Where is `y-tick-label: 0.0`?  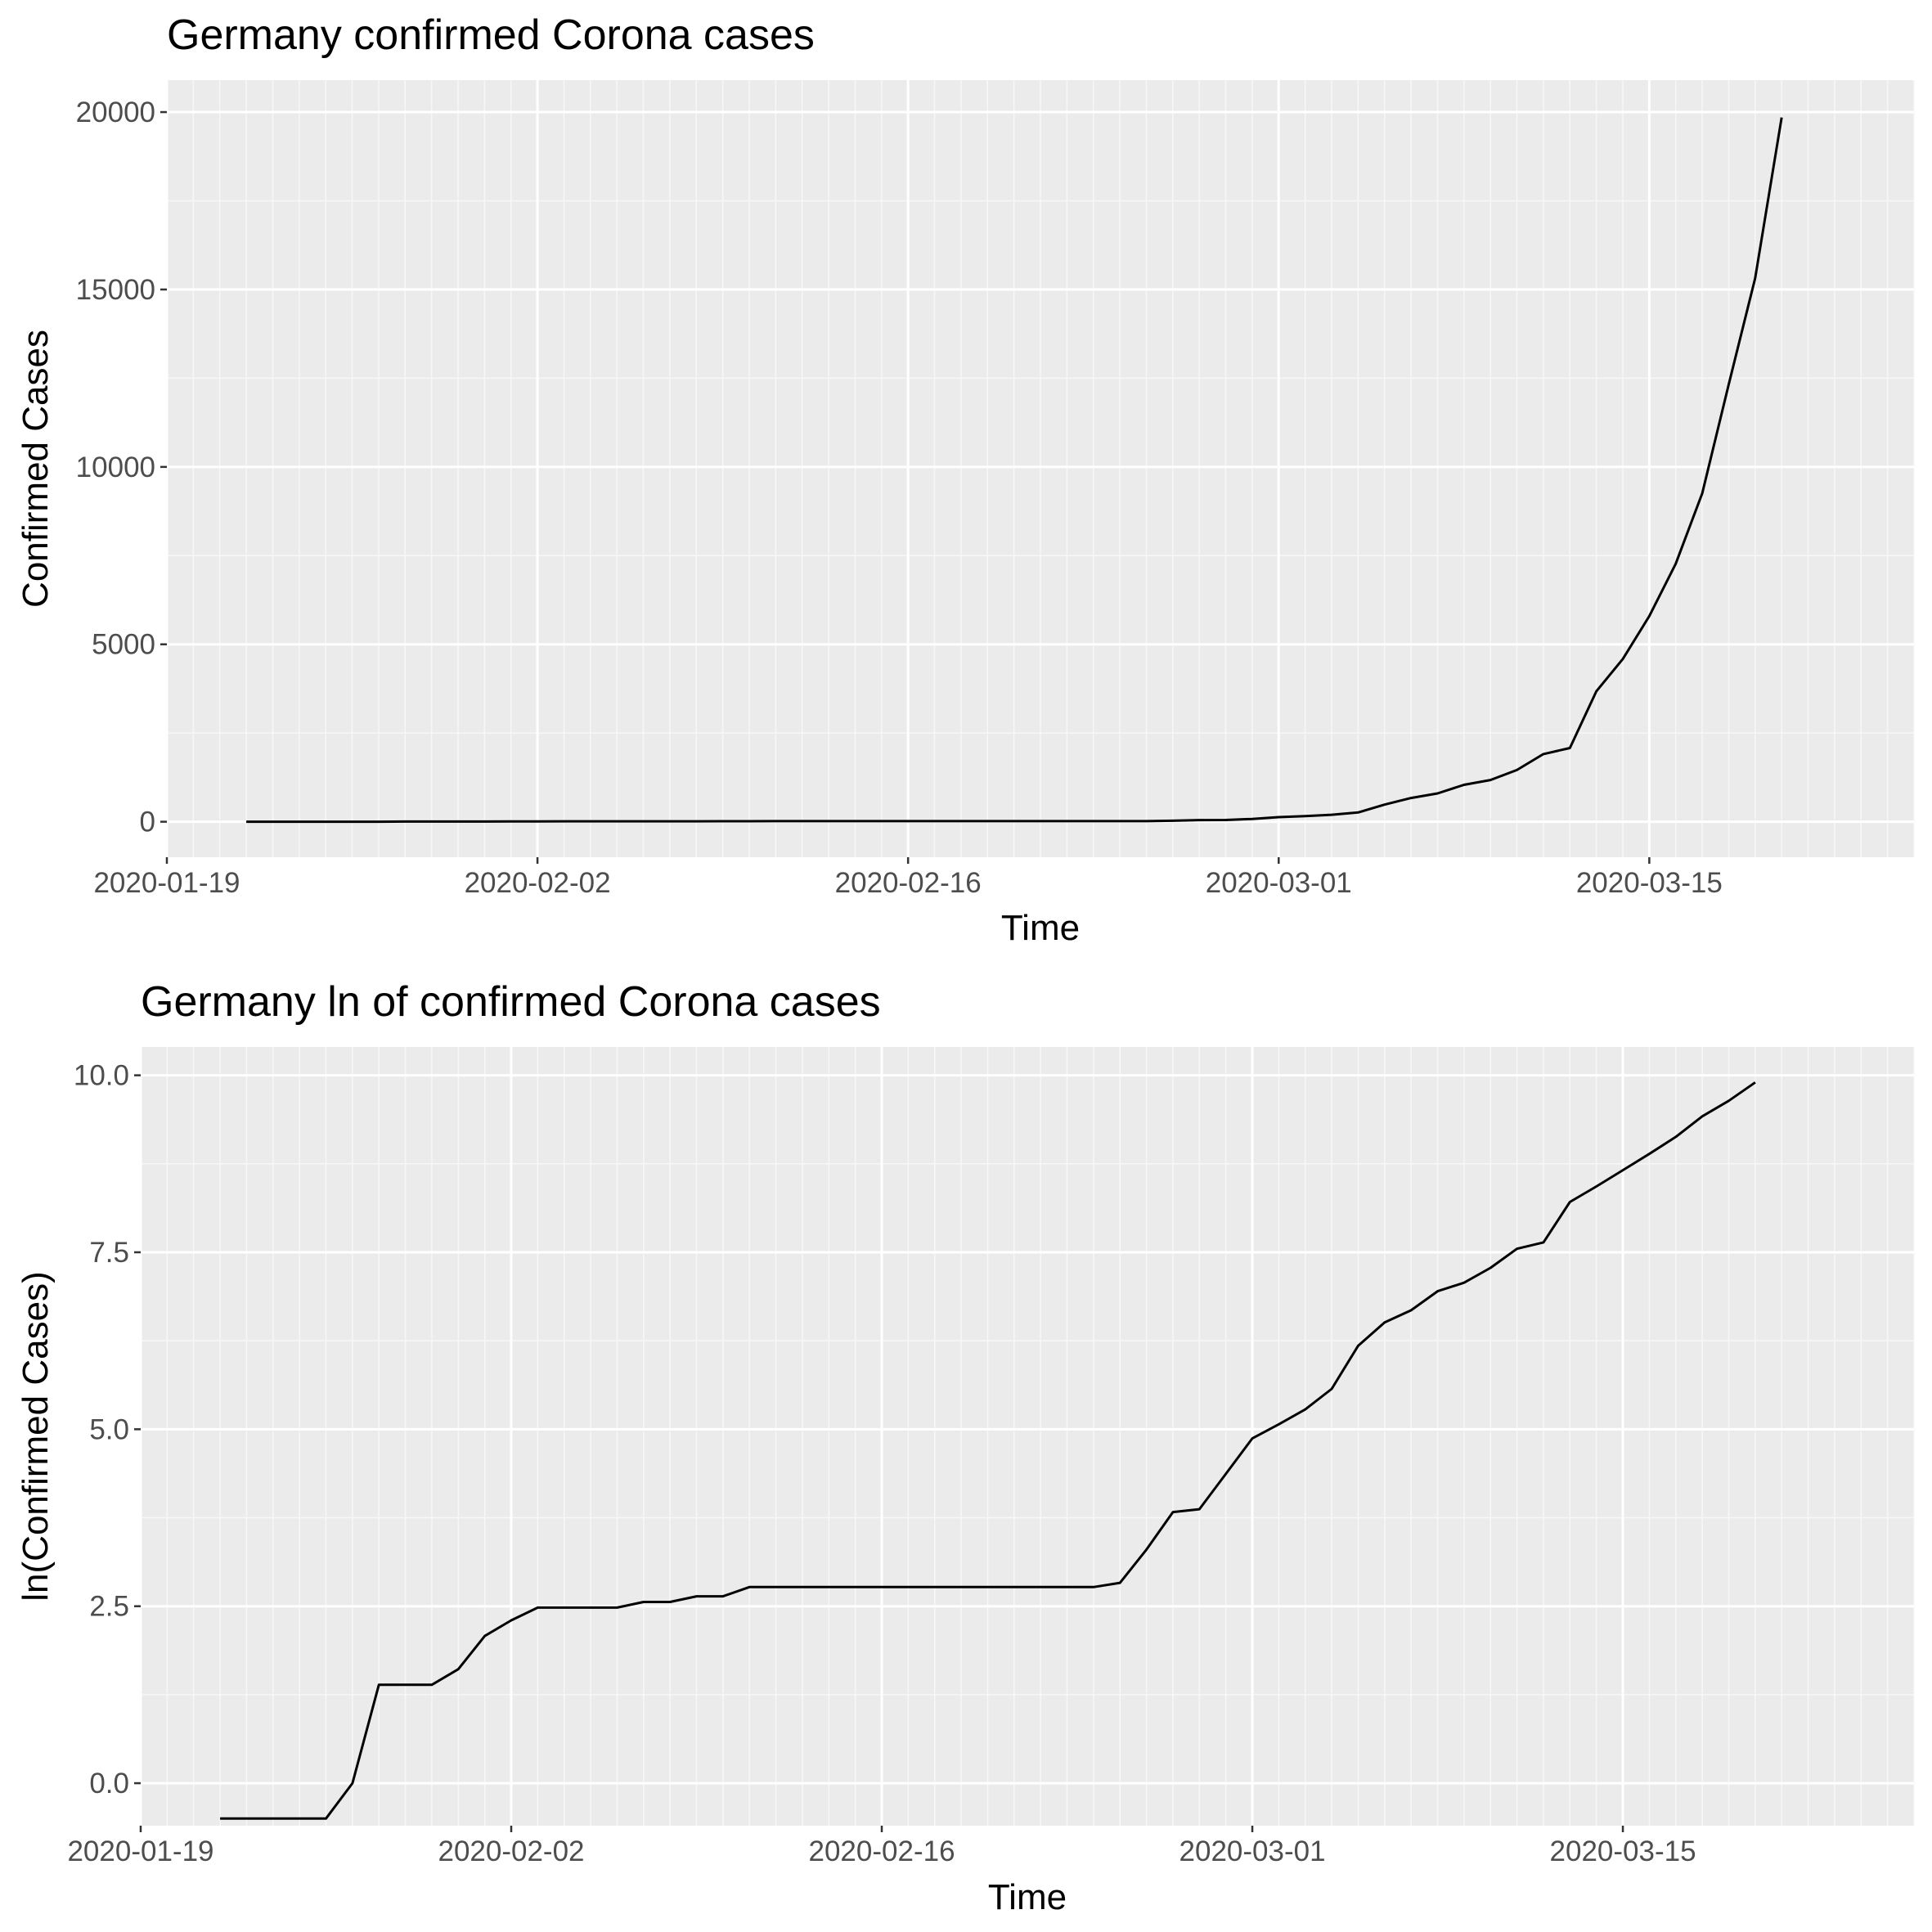
y-tick-label: 0.0 is located at coordinates (109, 1784).